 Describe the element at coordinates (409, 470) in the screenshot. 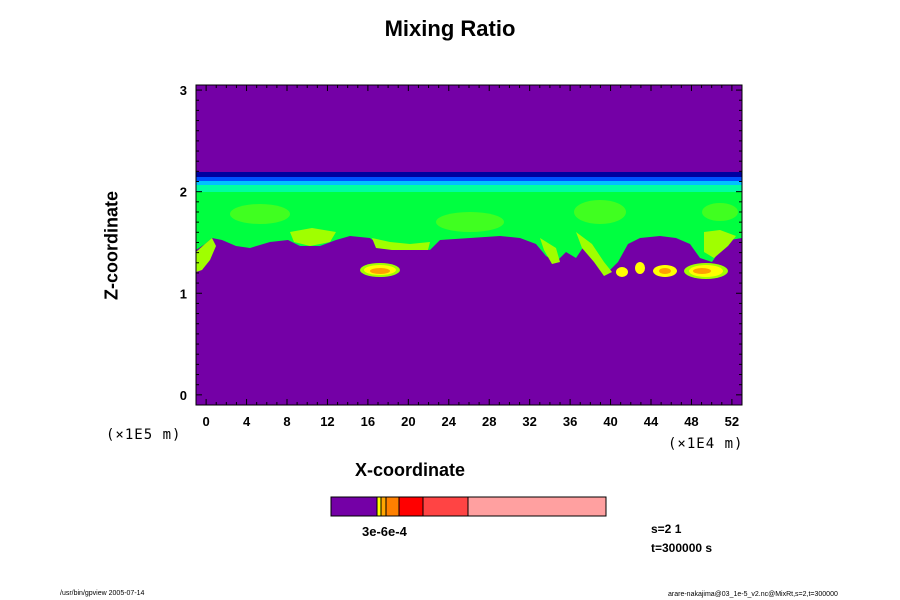

I see `x-axis-label: X-coordinate` at that location.